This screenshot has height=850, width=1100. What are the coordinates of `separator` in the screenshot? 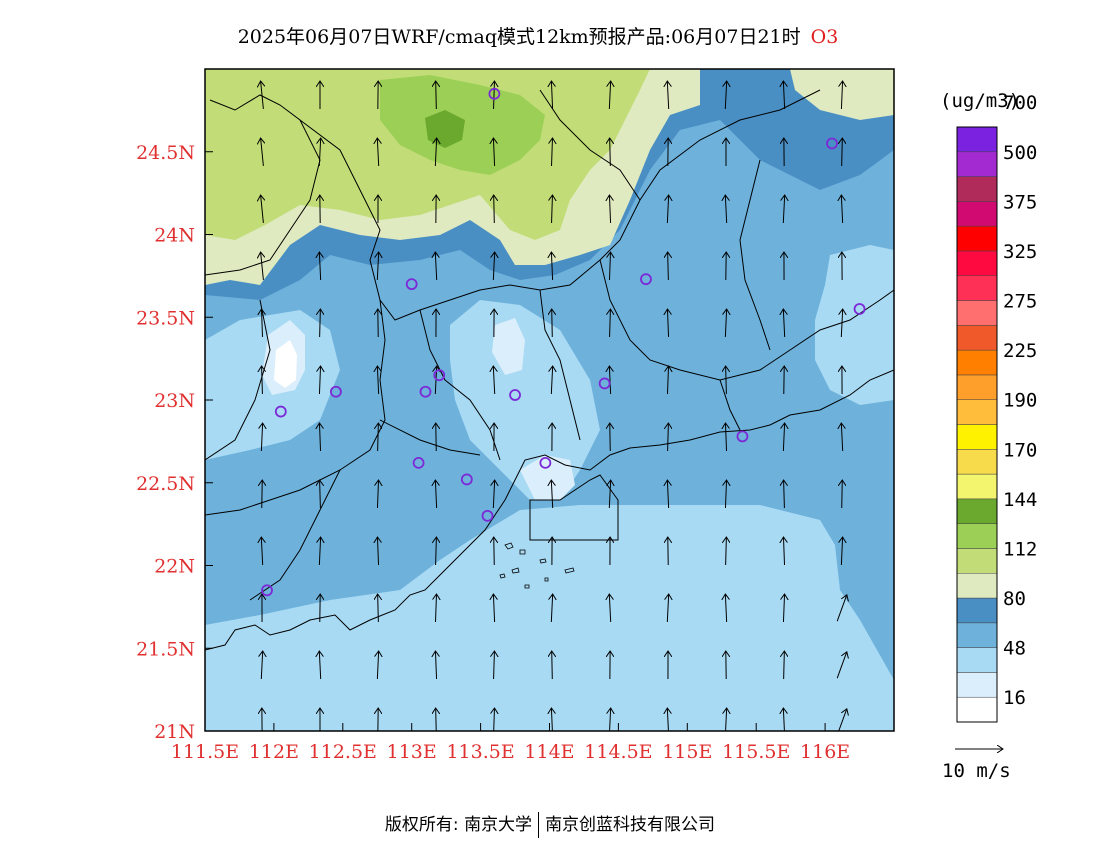 It's located at (539, 825).